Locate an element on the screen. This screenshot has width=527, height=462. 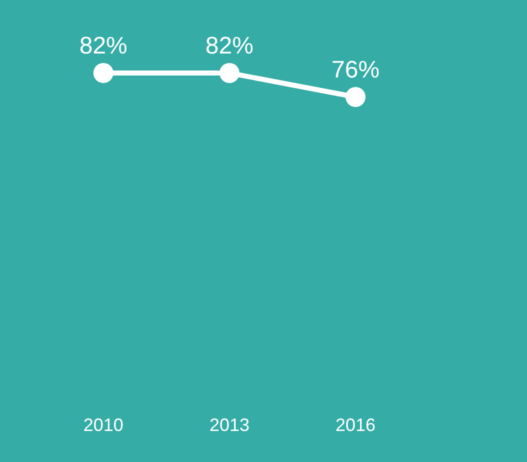
x-tick-label: 2016 is located at coordinates (356, 425).